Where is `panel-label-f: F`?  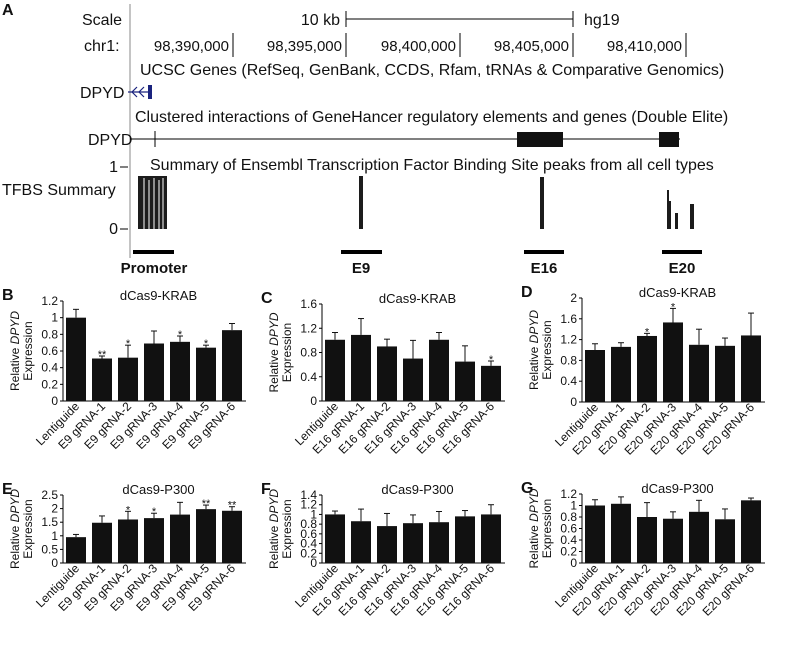 panel-label-f: F is located at coordinates (266, 489).